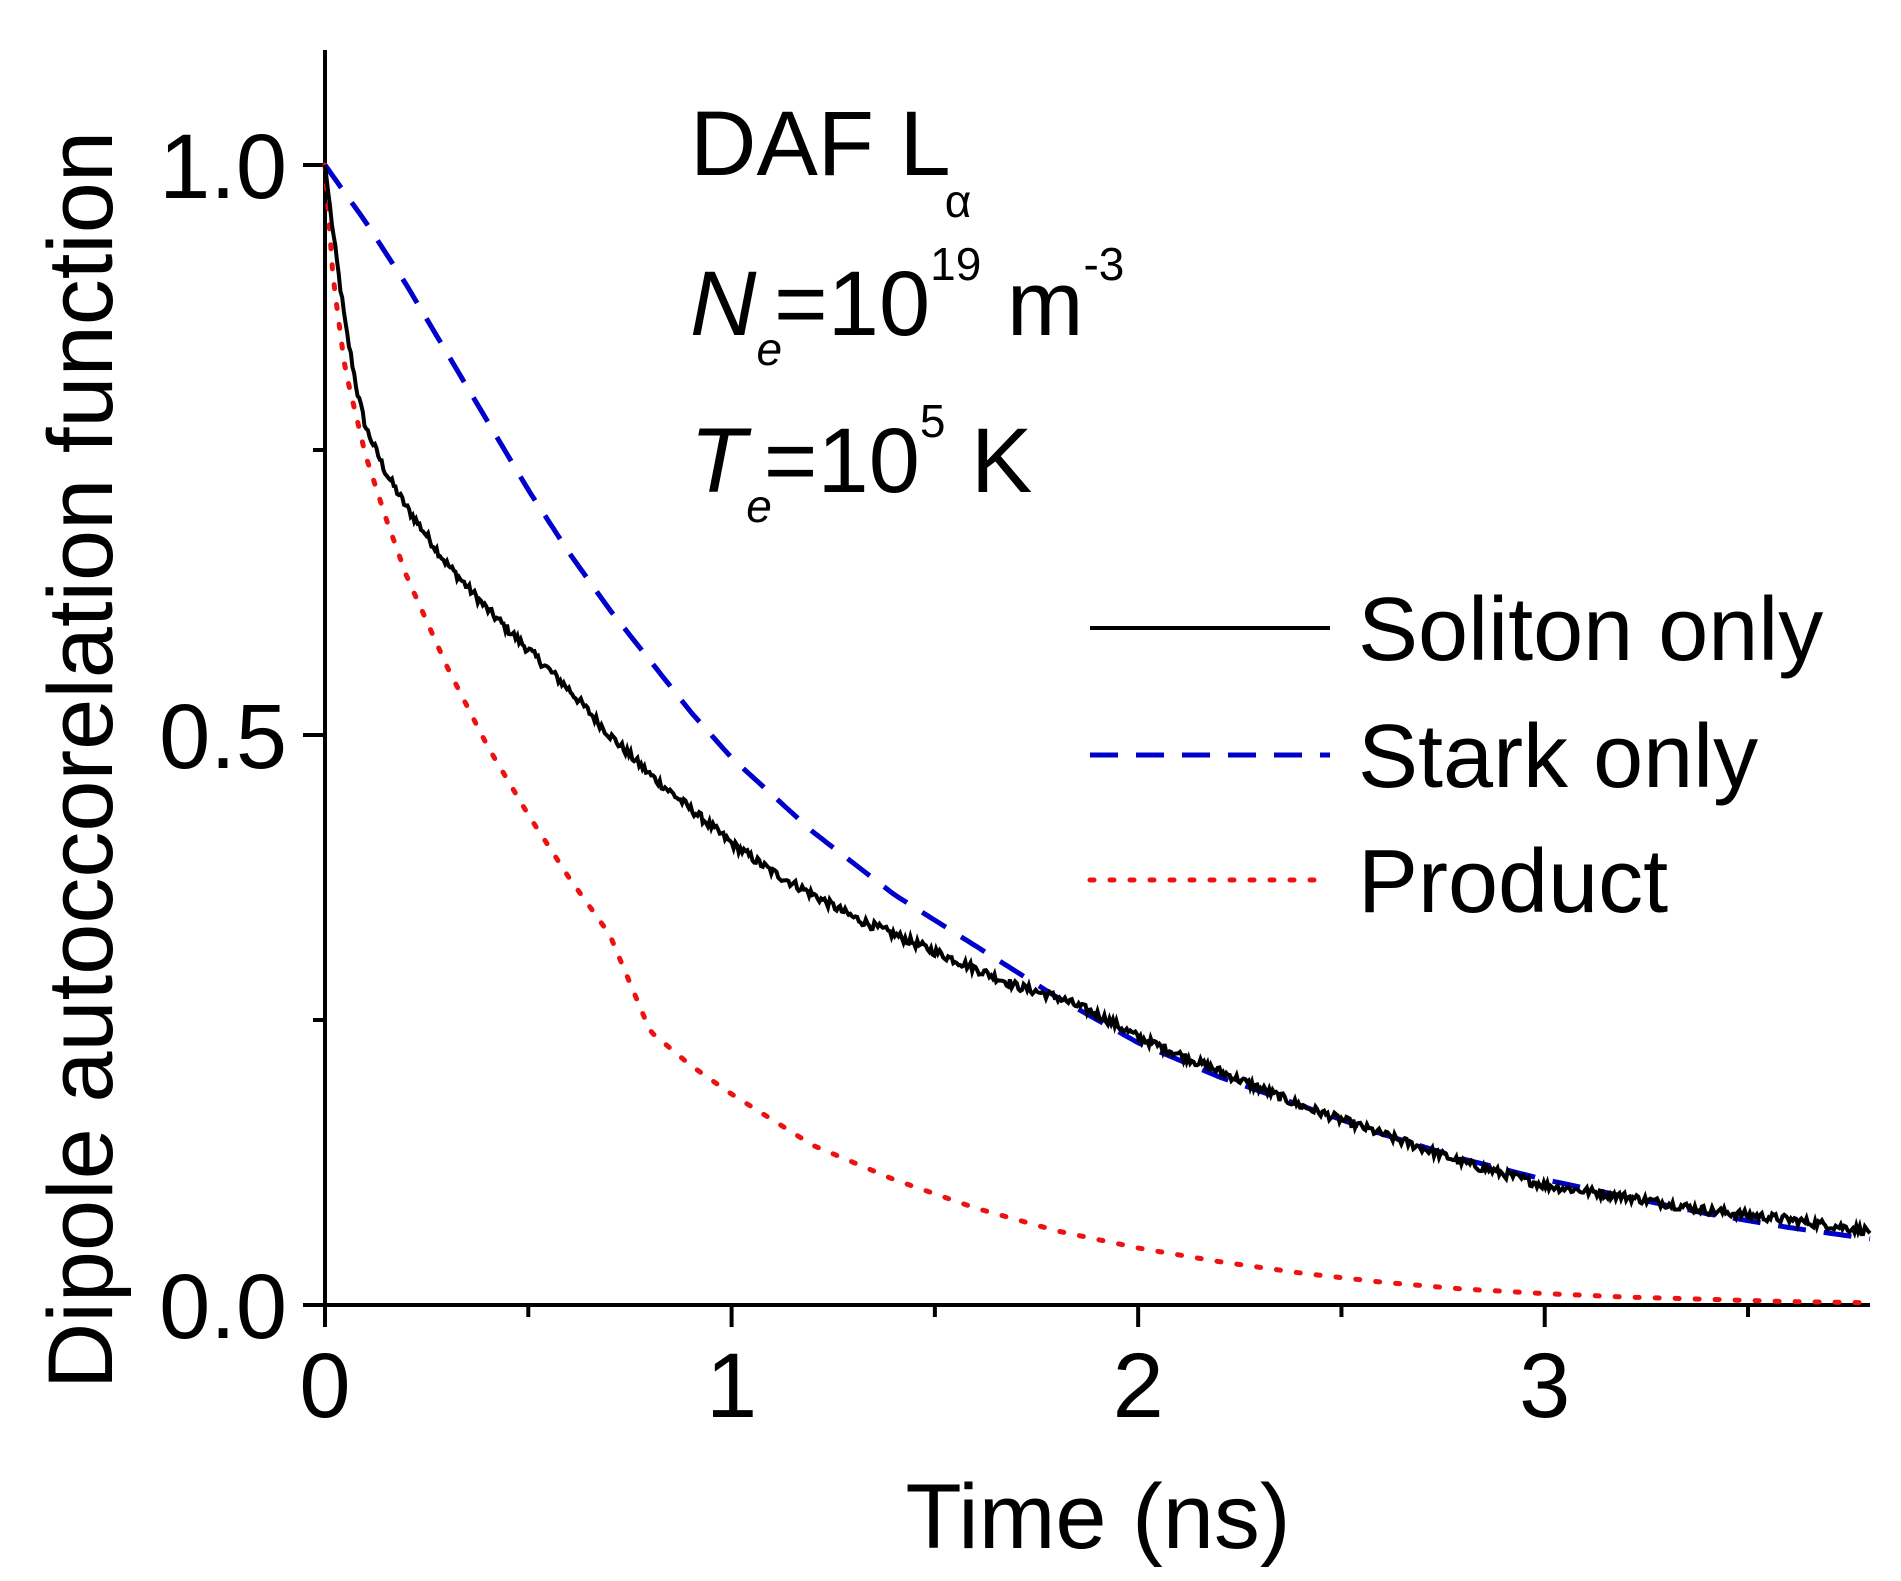  I want to click on legend: Soliton only Stark only Product, so click(1455, 756).